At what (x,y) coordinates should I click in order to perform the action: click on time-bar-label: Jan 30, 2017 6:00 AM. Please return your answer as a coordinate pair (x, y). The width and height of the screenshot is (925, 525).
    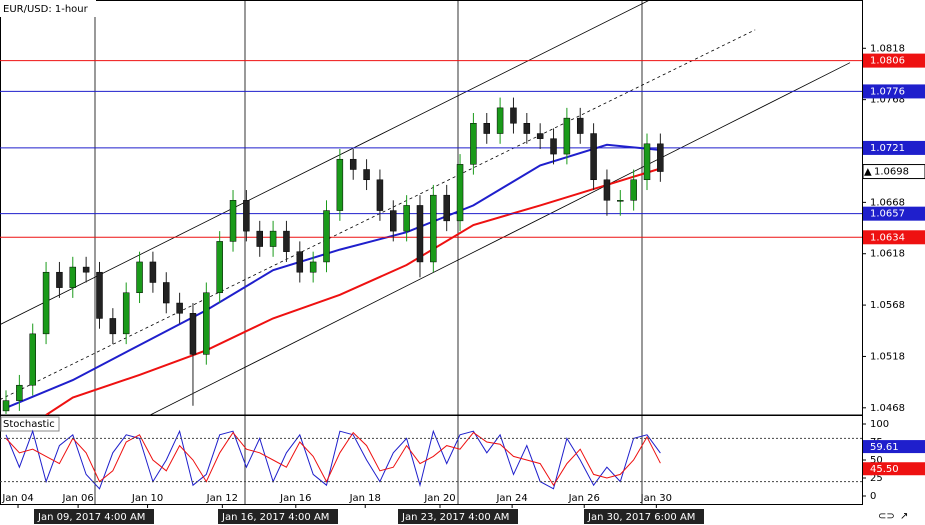
    Looking at the image, I should click on (641, 517).